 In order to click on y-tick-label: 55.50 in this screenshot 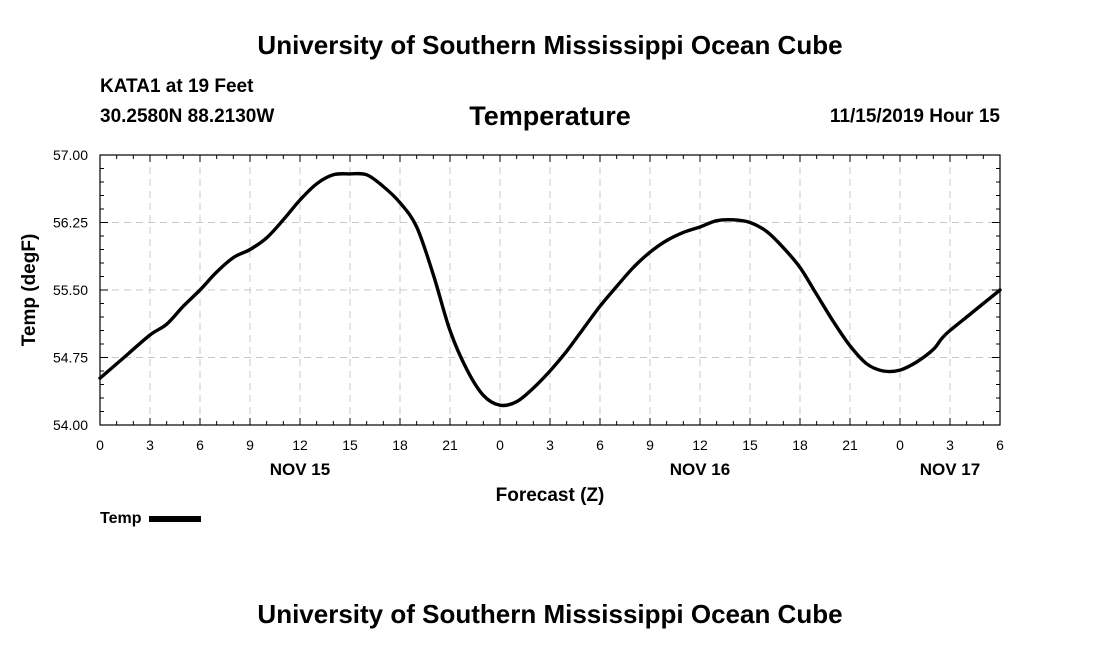, I will do `click(70, 290)`.